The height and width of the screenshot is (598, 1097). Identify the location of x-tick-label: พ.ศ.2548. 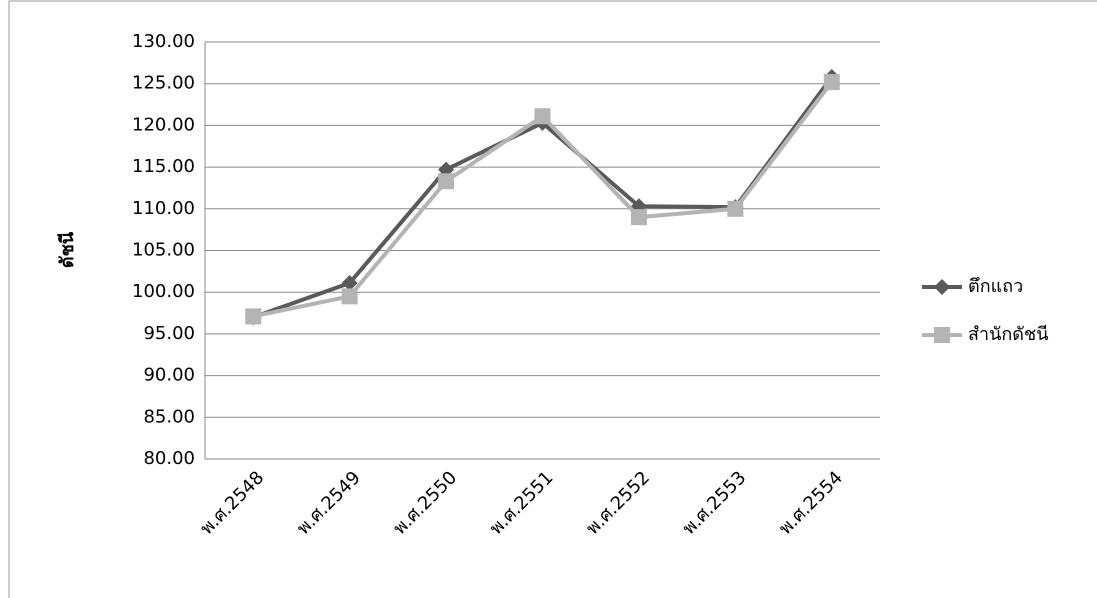
(232, 503).